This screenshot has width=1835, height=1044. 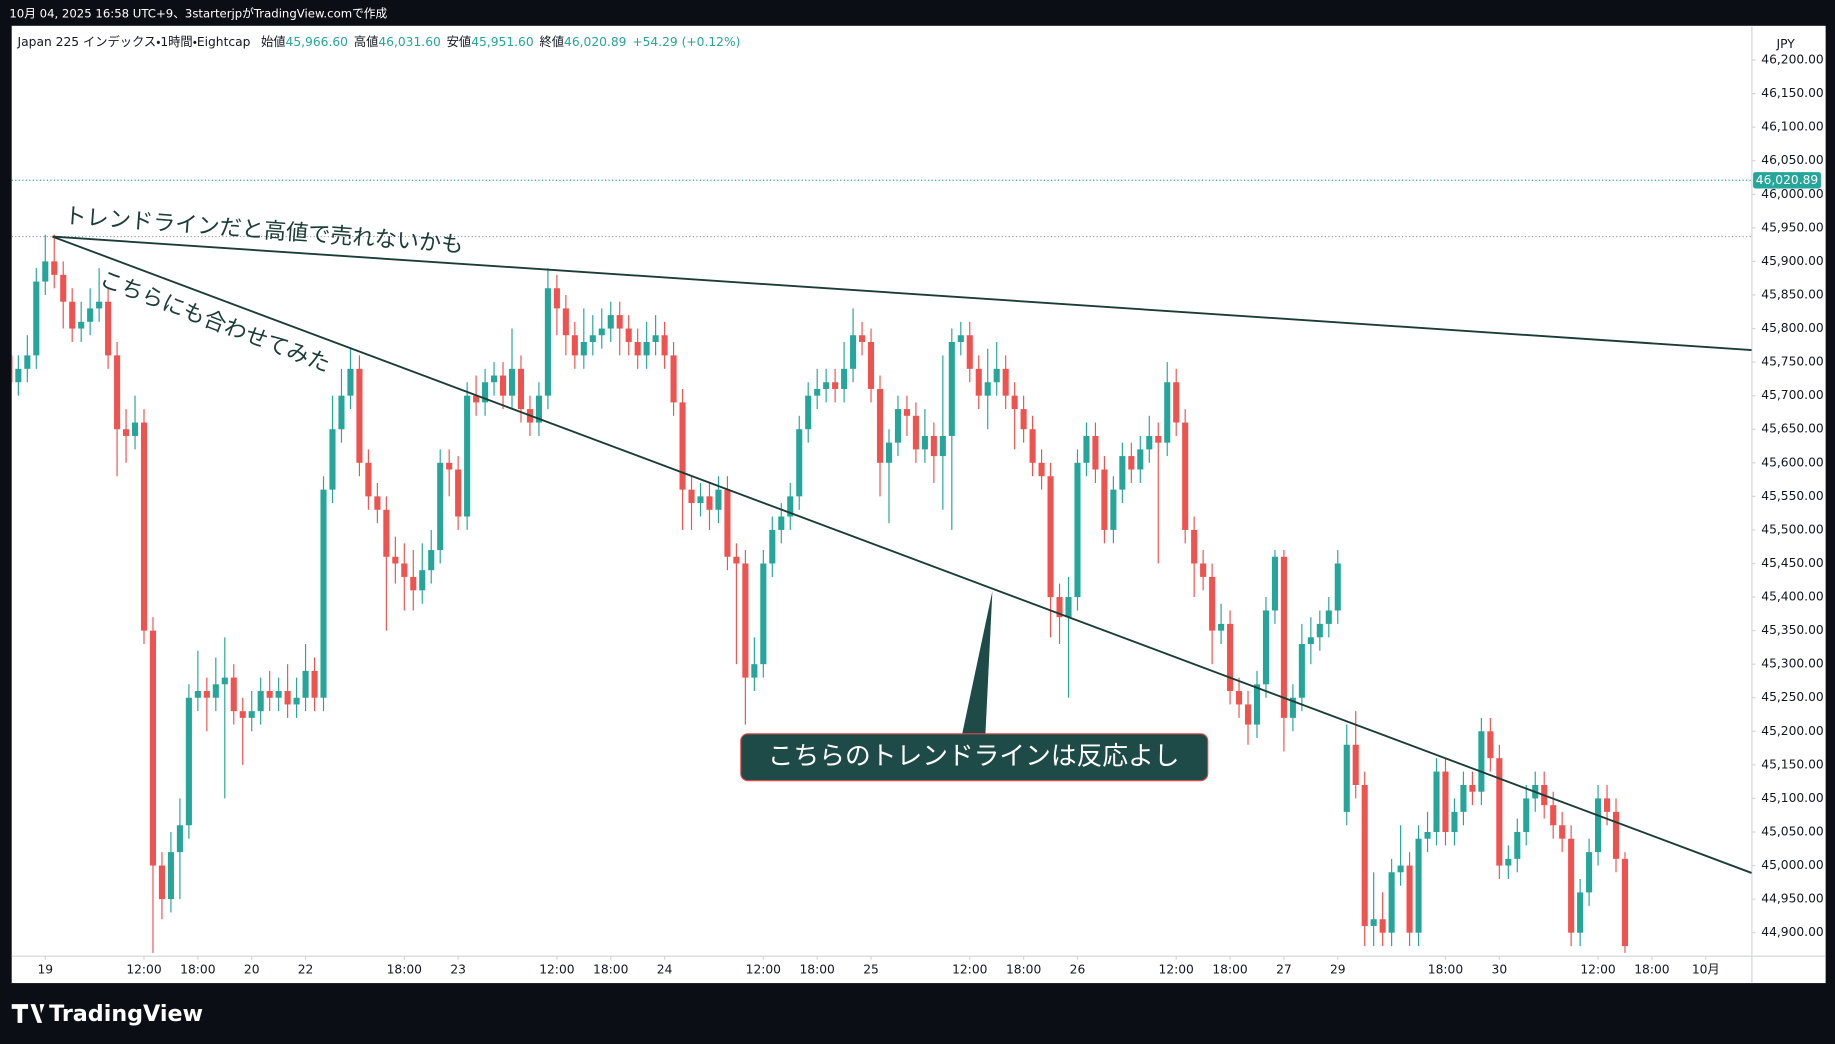 What do you see at coordinates (1792, 194) in the screenshot?
I see `y-tick-label: 46,000.00` at bounding box center [1792, 194].